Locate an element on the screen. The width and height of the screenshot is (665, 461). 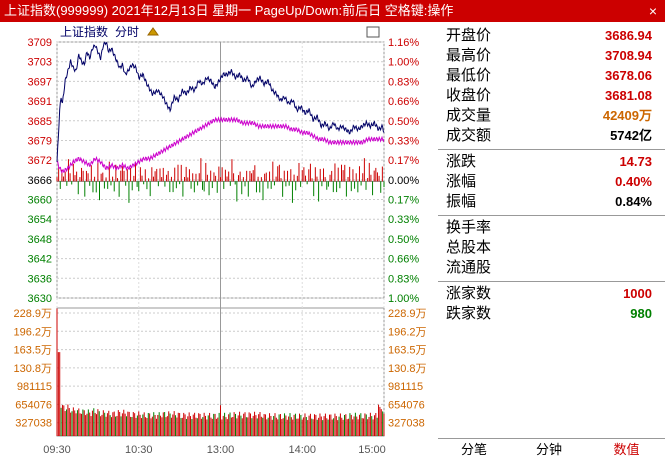
time-tick: 09:30 is located at coordinates (57, 450).